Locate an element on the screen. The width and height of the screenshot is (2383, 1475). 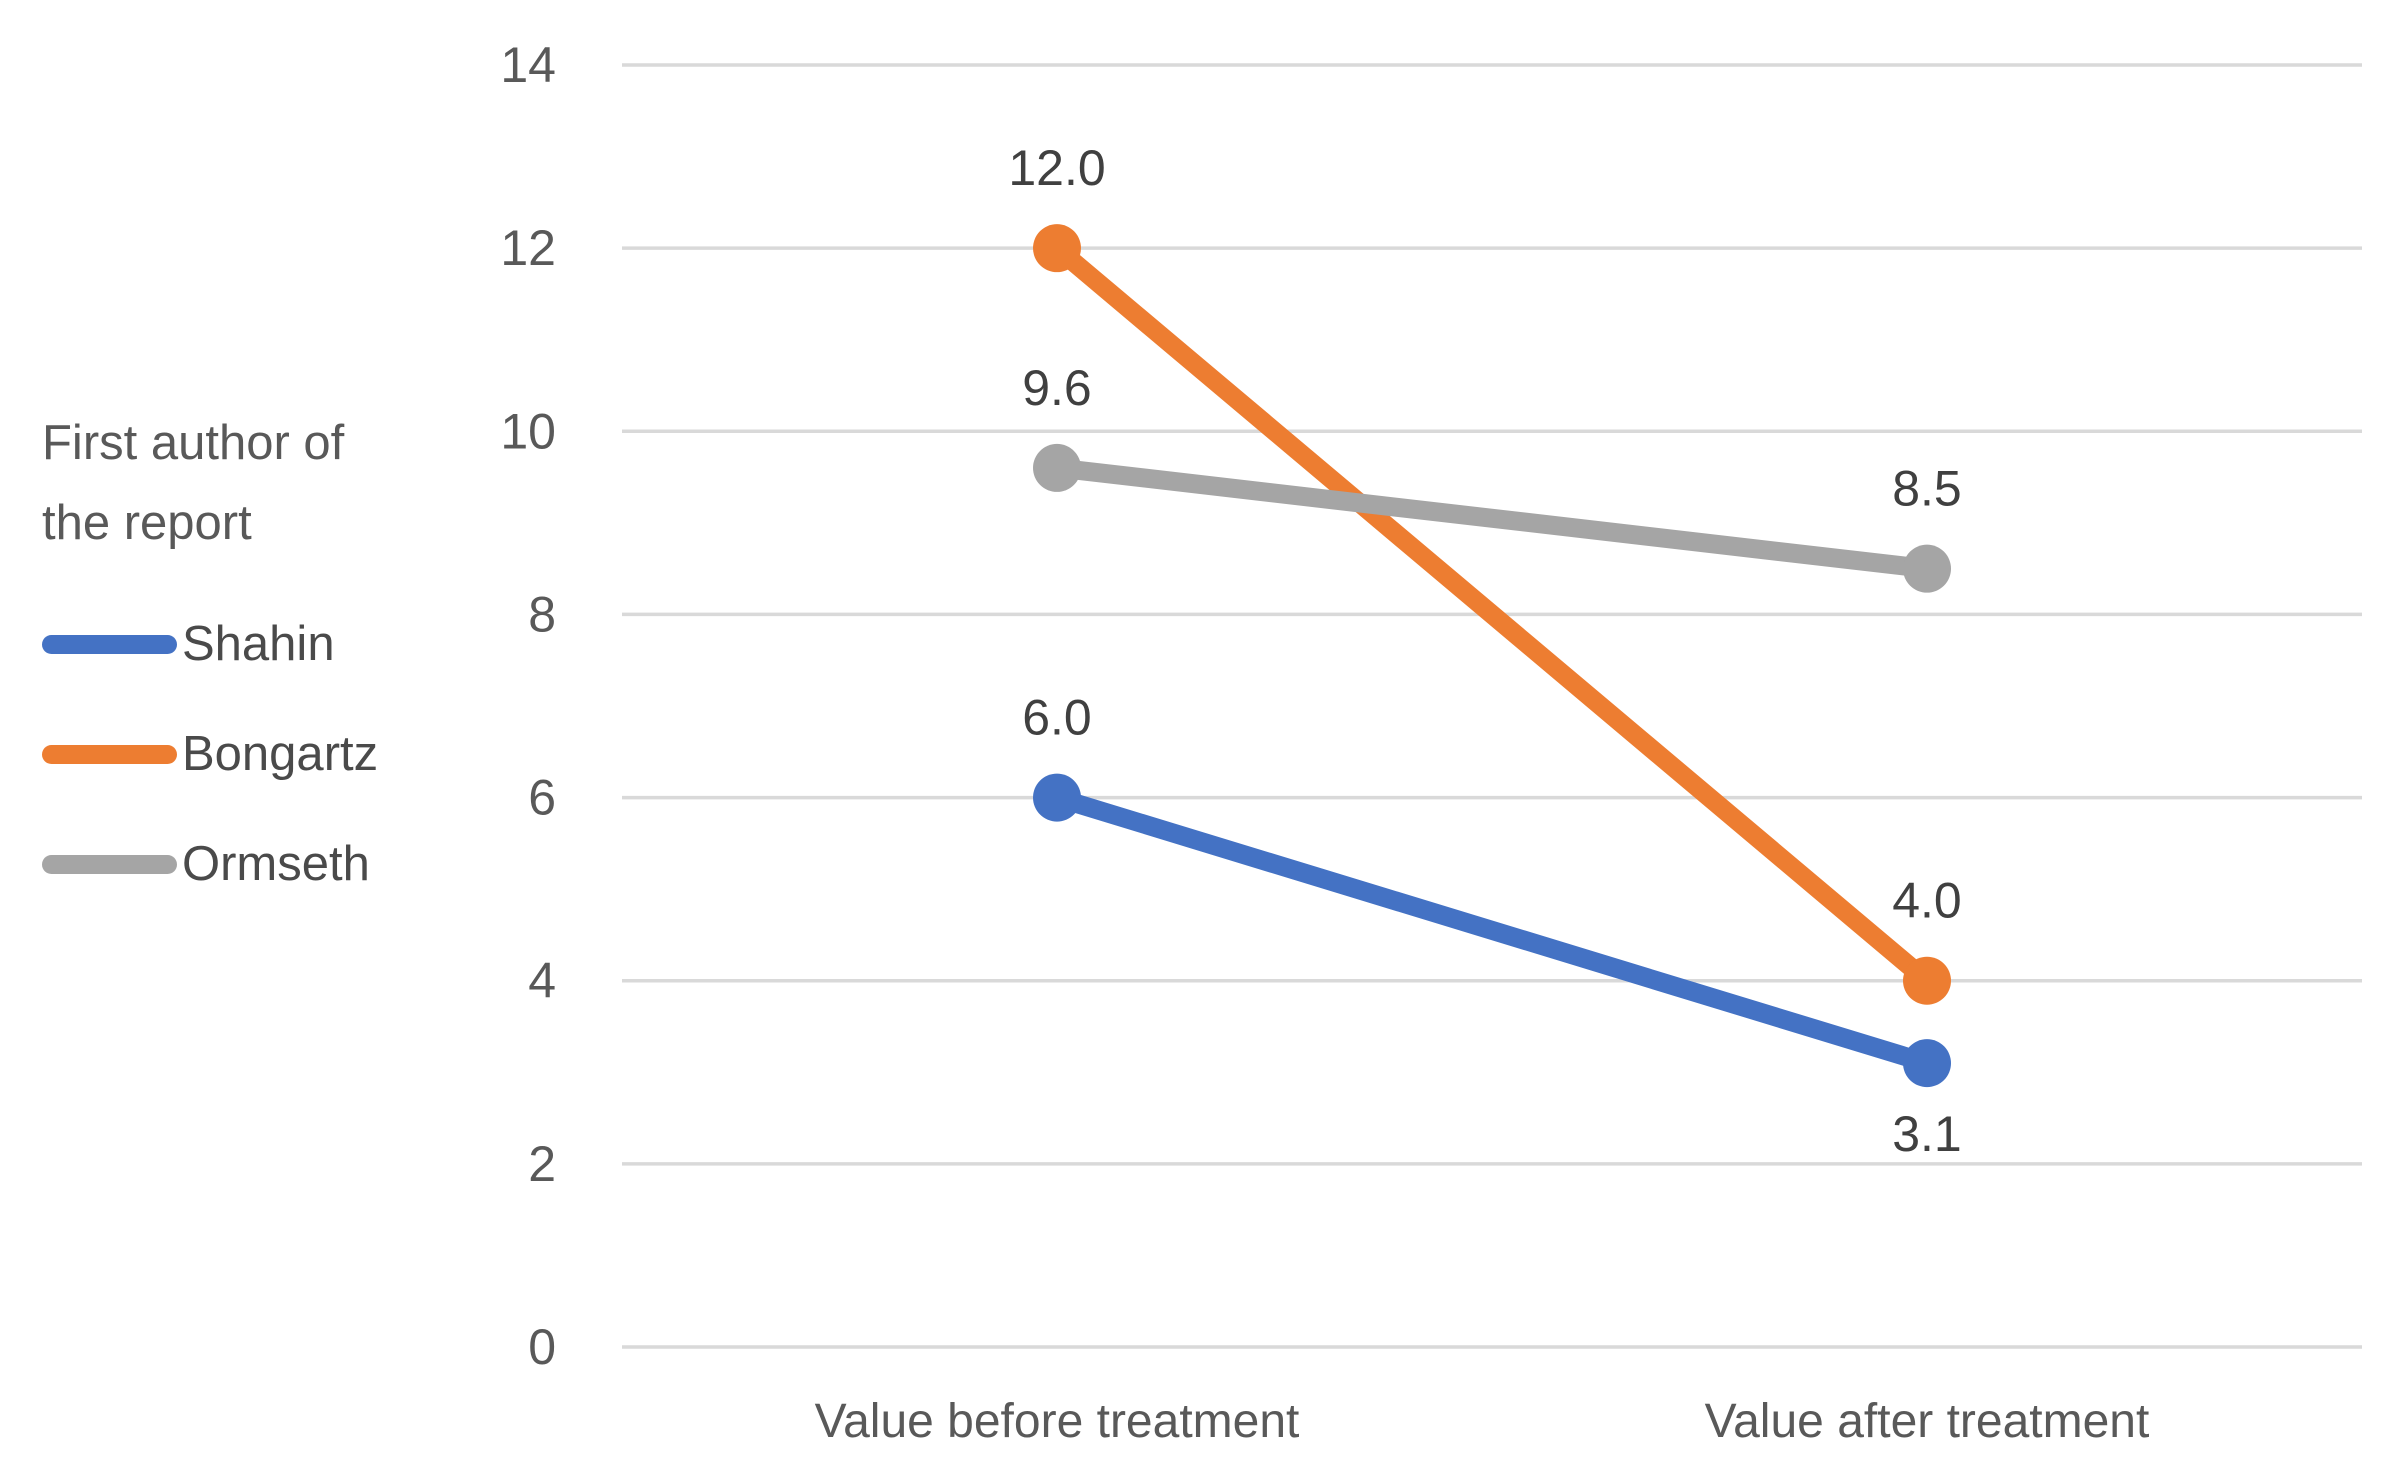
series-line-ormseth is located at coordinates (1492, 518).